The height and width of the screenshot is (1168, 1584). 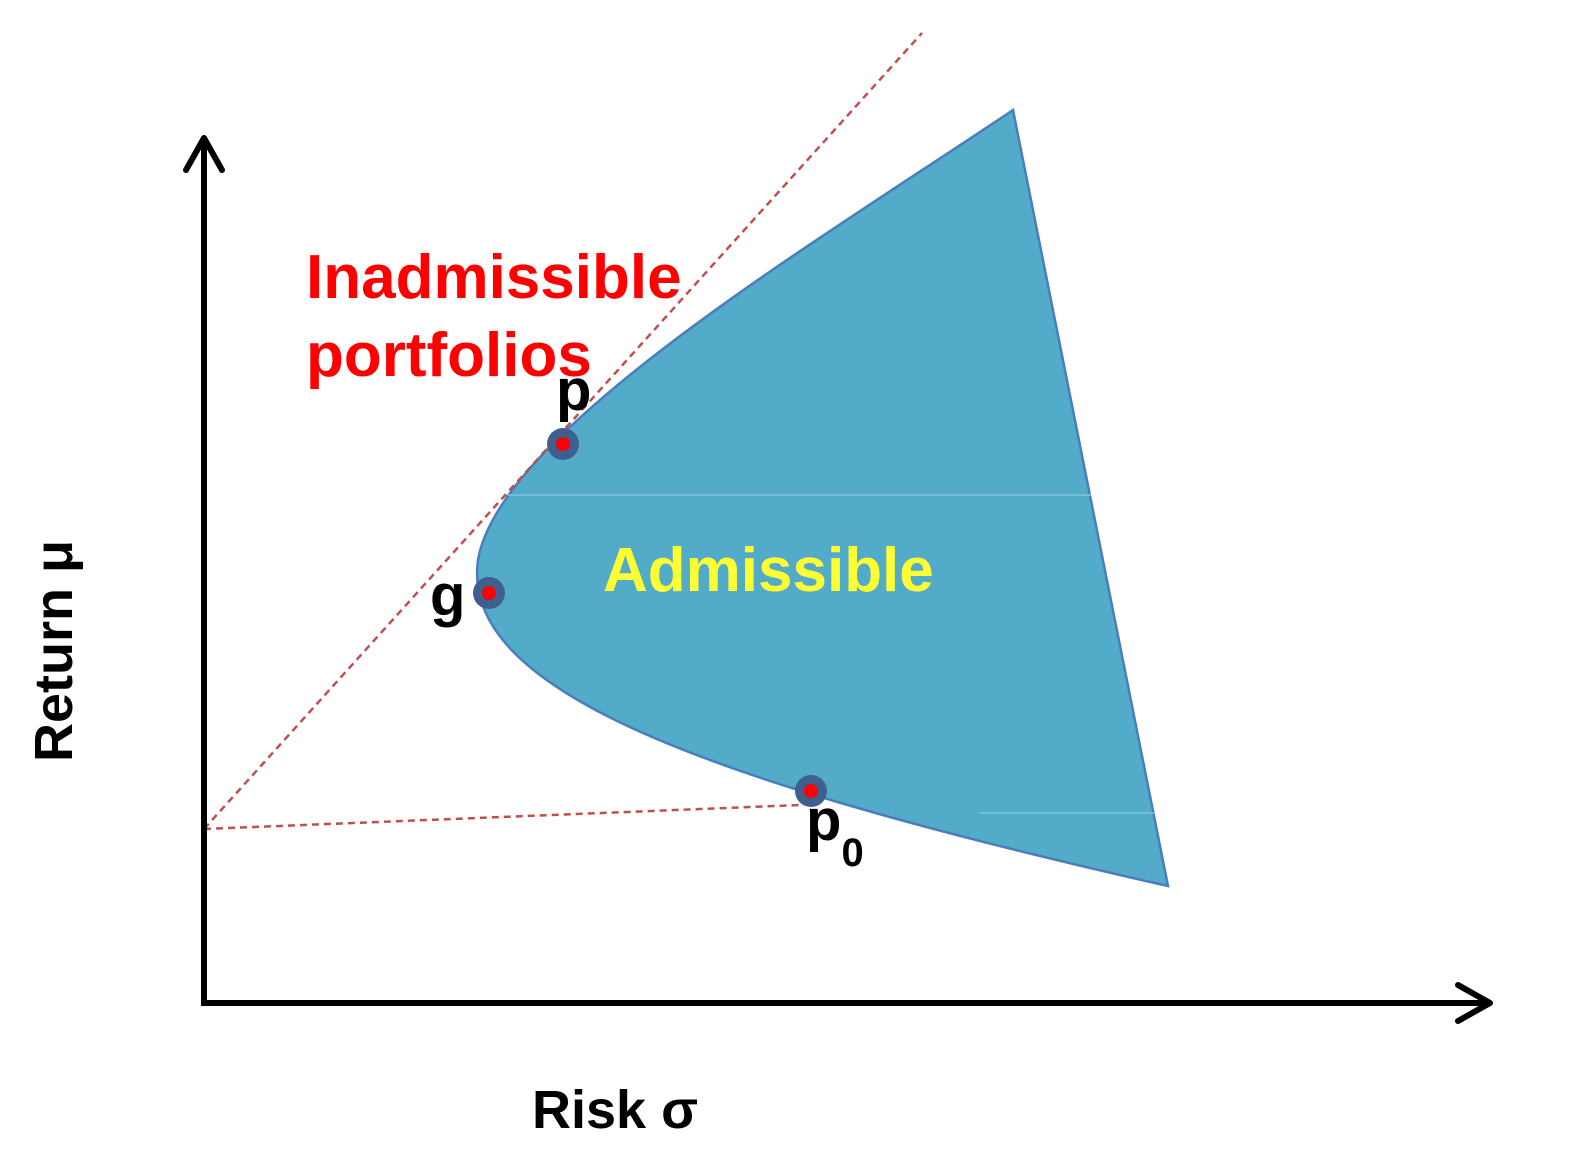 I want to click on admissible-label: Admissible, so click(x=768, y=570).